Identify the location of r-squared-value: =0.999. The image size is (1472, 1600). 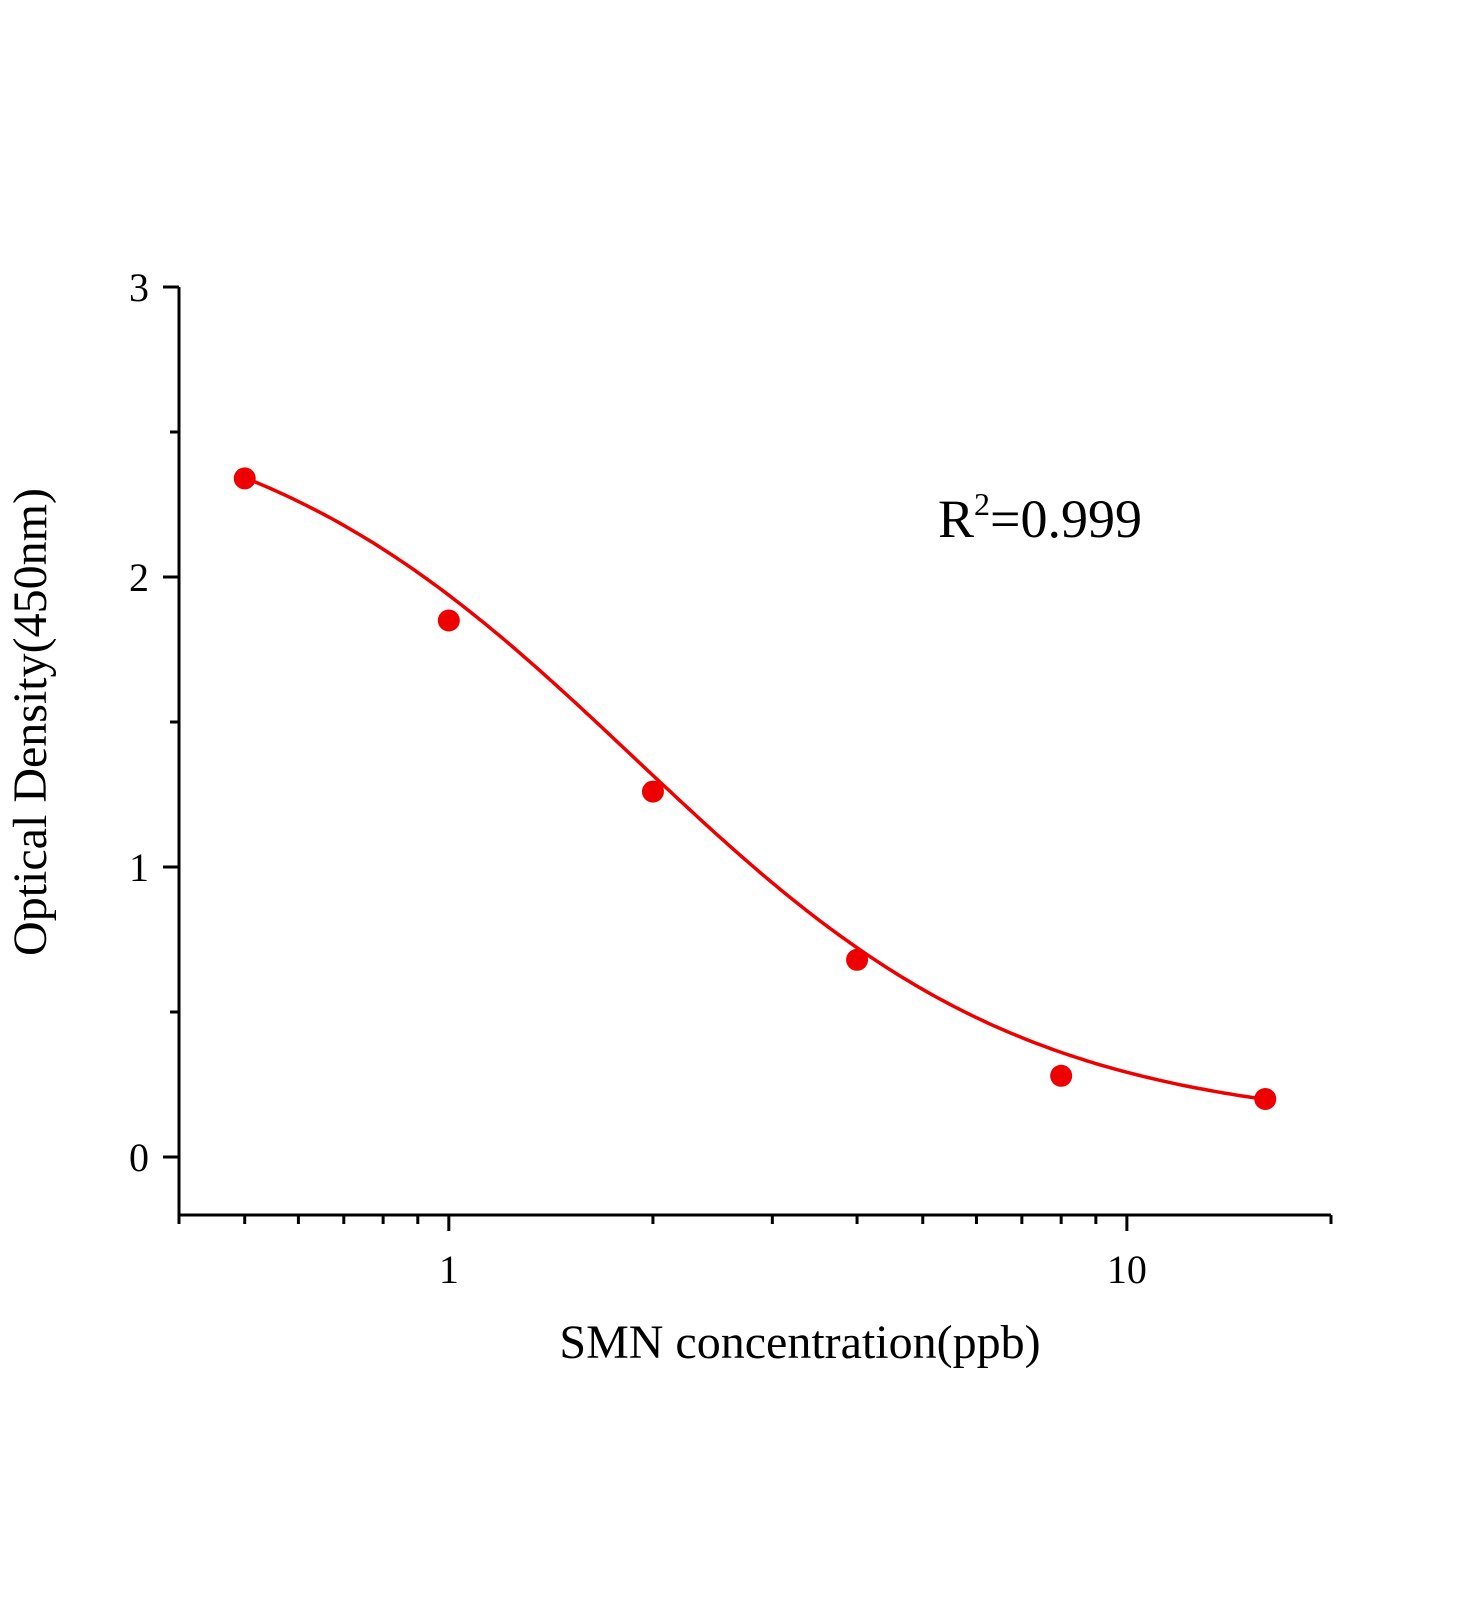
(1066, 519).